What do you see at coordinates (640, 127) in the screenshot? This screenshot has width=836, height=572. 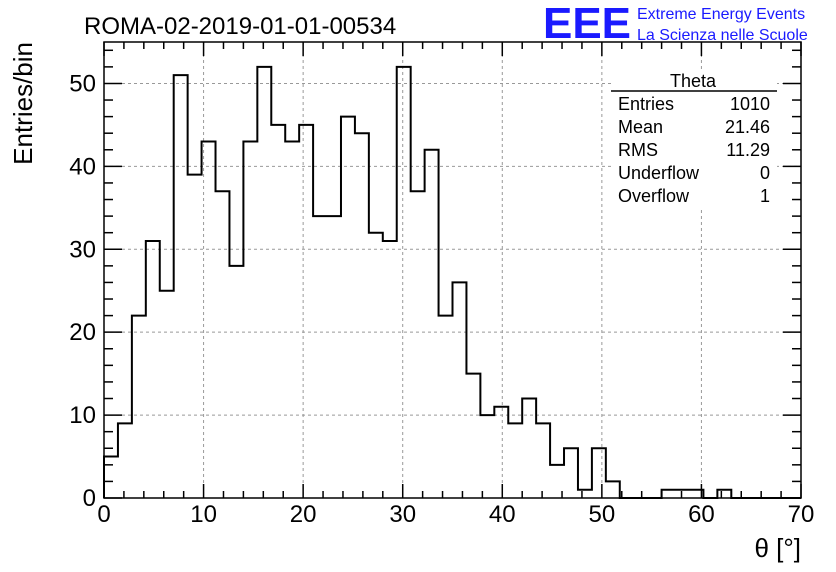 I see `stats-row-label: Mean` at bounding box center [640, 127].